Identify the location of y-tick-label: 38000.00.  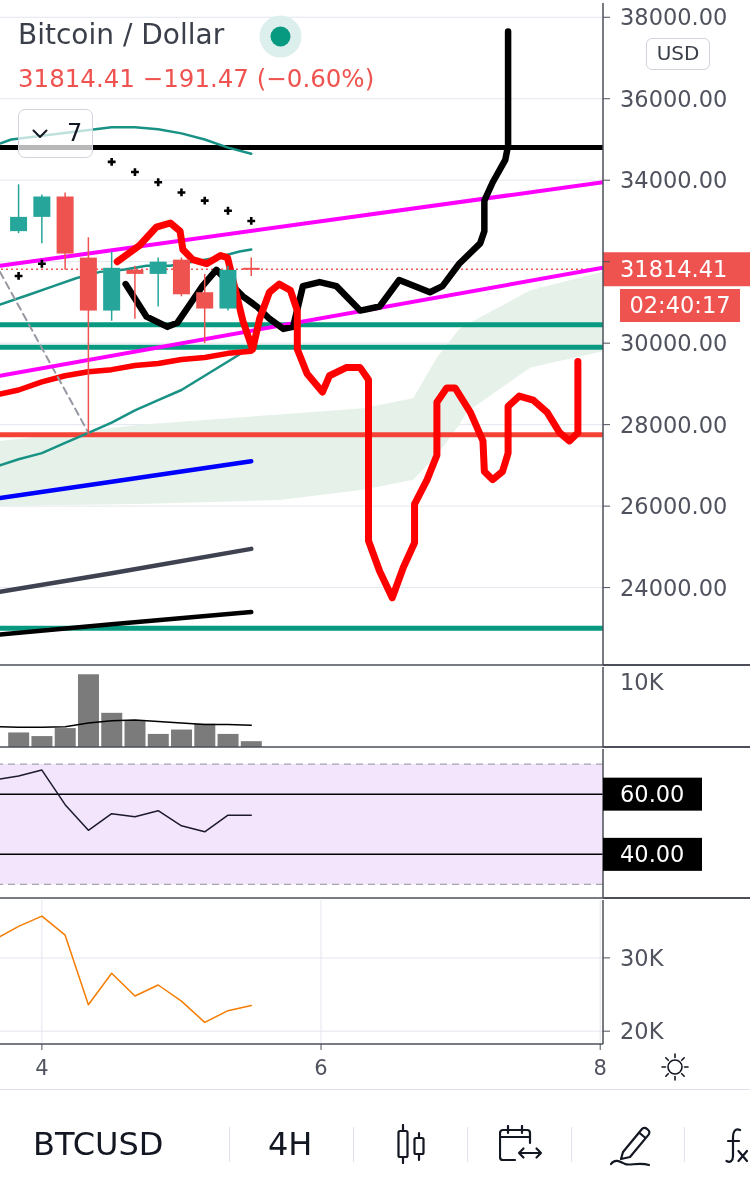
(674, 17).